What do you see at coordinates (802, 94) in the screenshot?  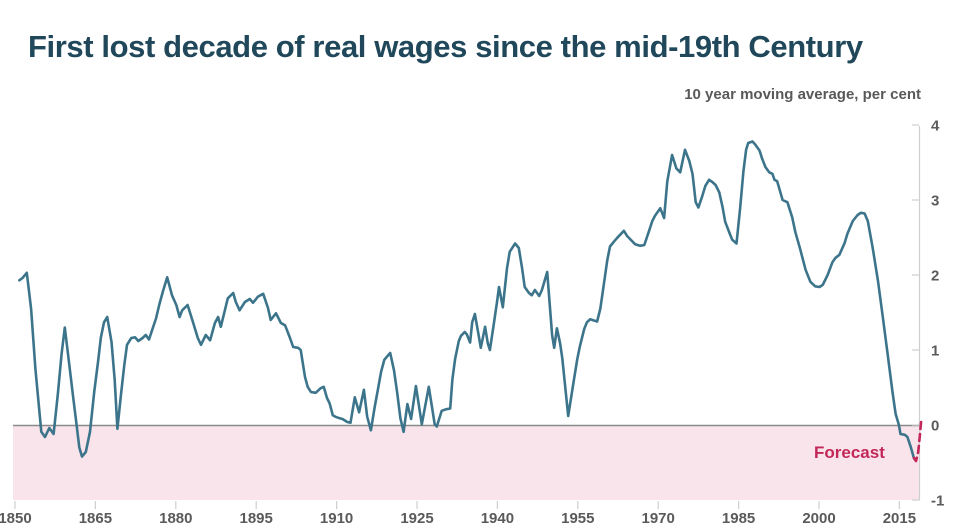 I see `chart-subtitle: 10 year moving average, per cent` at bounding box center [802, 94].